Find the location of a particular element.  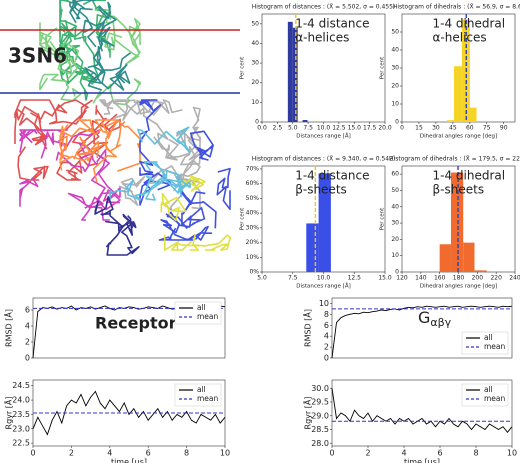

y-tick-label: 30.0 is located at coordinates (320, 388).